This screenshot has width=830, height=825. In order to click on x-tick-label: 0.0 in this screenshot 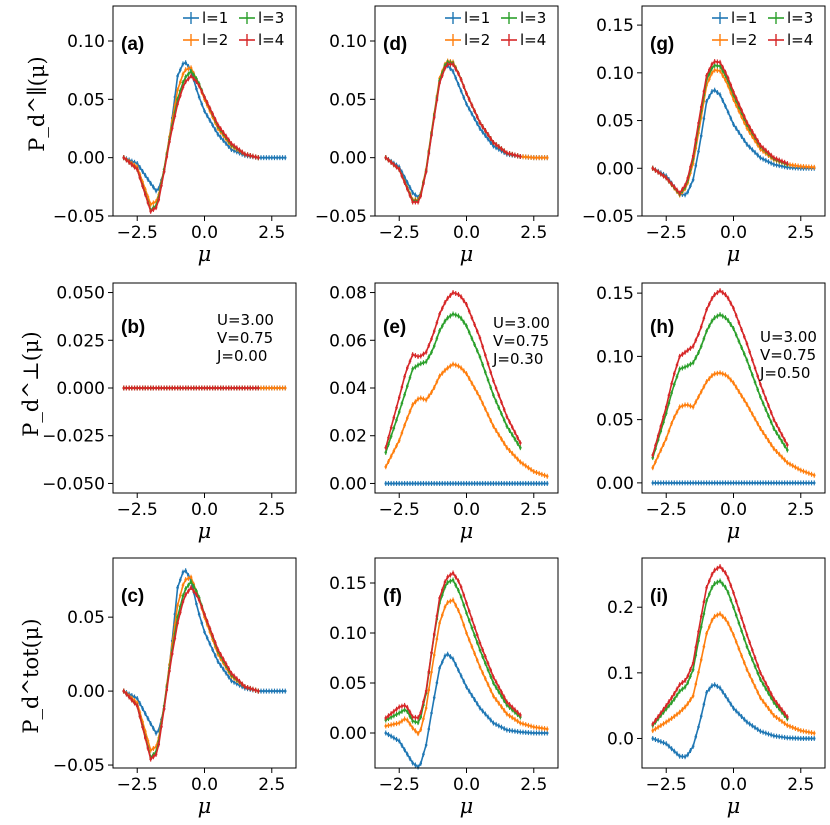, I will do `click(204, 233)`.